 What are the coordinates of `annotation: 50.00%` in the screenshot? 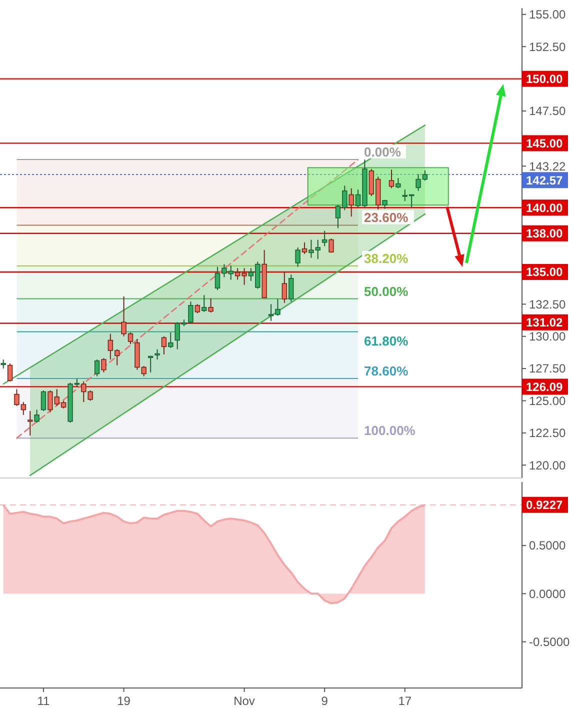 It's located at (386, 291).